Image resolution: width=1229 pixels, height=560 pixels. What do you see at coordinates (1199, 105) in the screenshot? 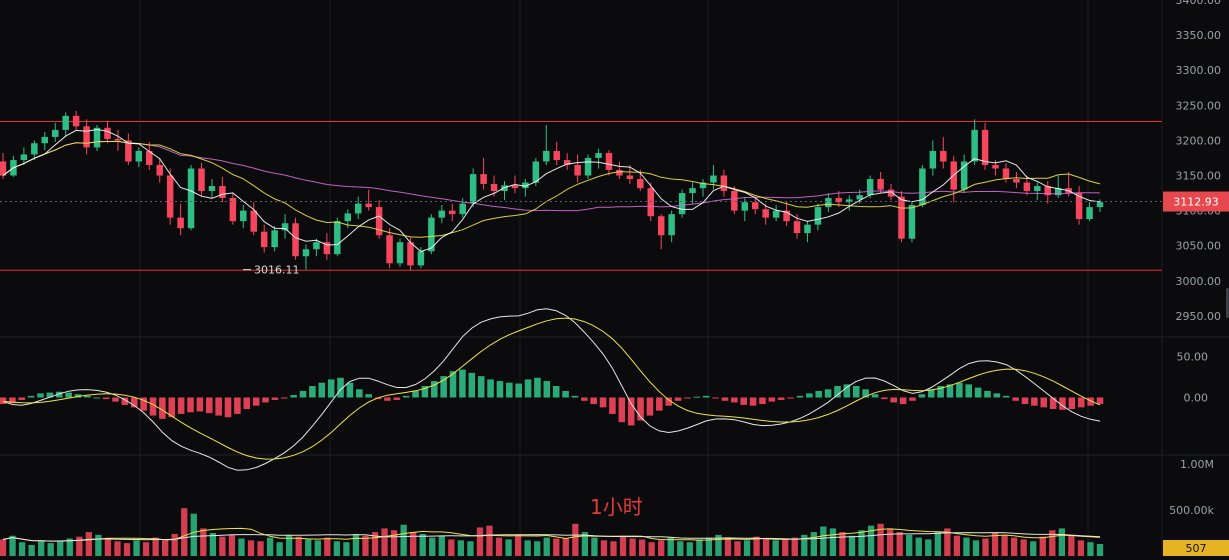
I see `y-tick-label: 3250.00` at bounding box center [1199, 105].